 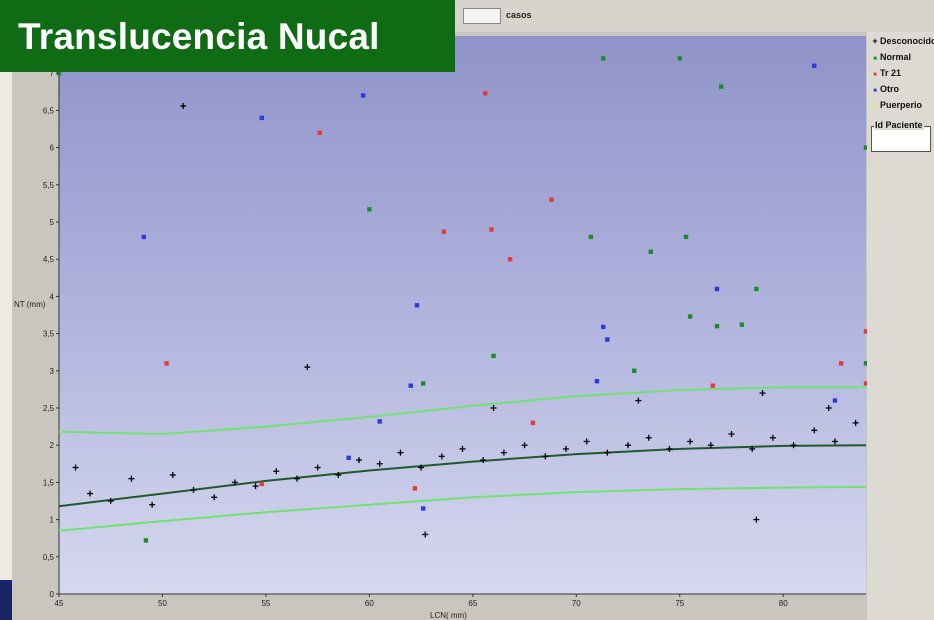 I want to click on legend-marker-puerperio: ■, so click(x=875, y=107).